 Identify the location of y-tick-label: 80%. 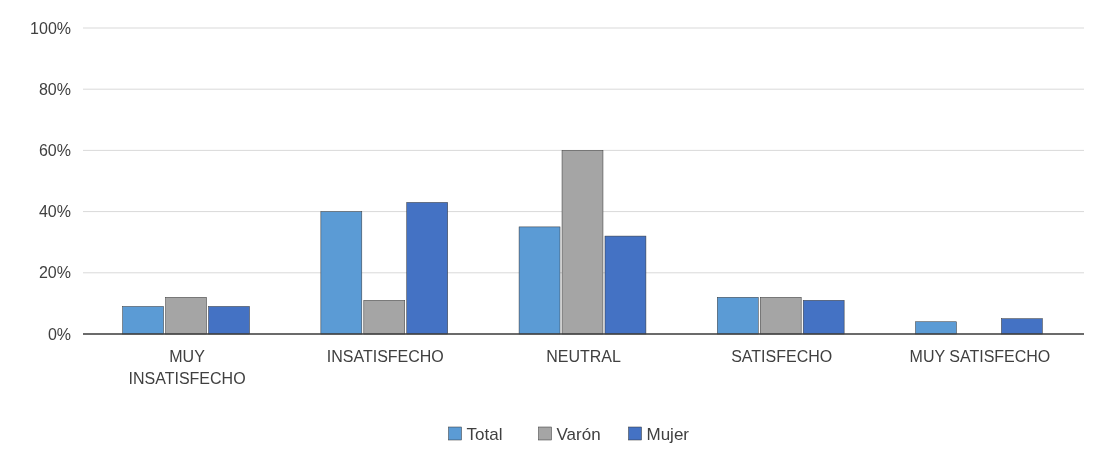
(54, 89).